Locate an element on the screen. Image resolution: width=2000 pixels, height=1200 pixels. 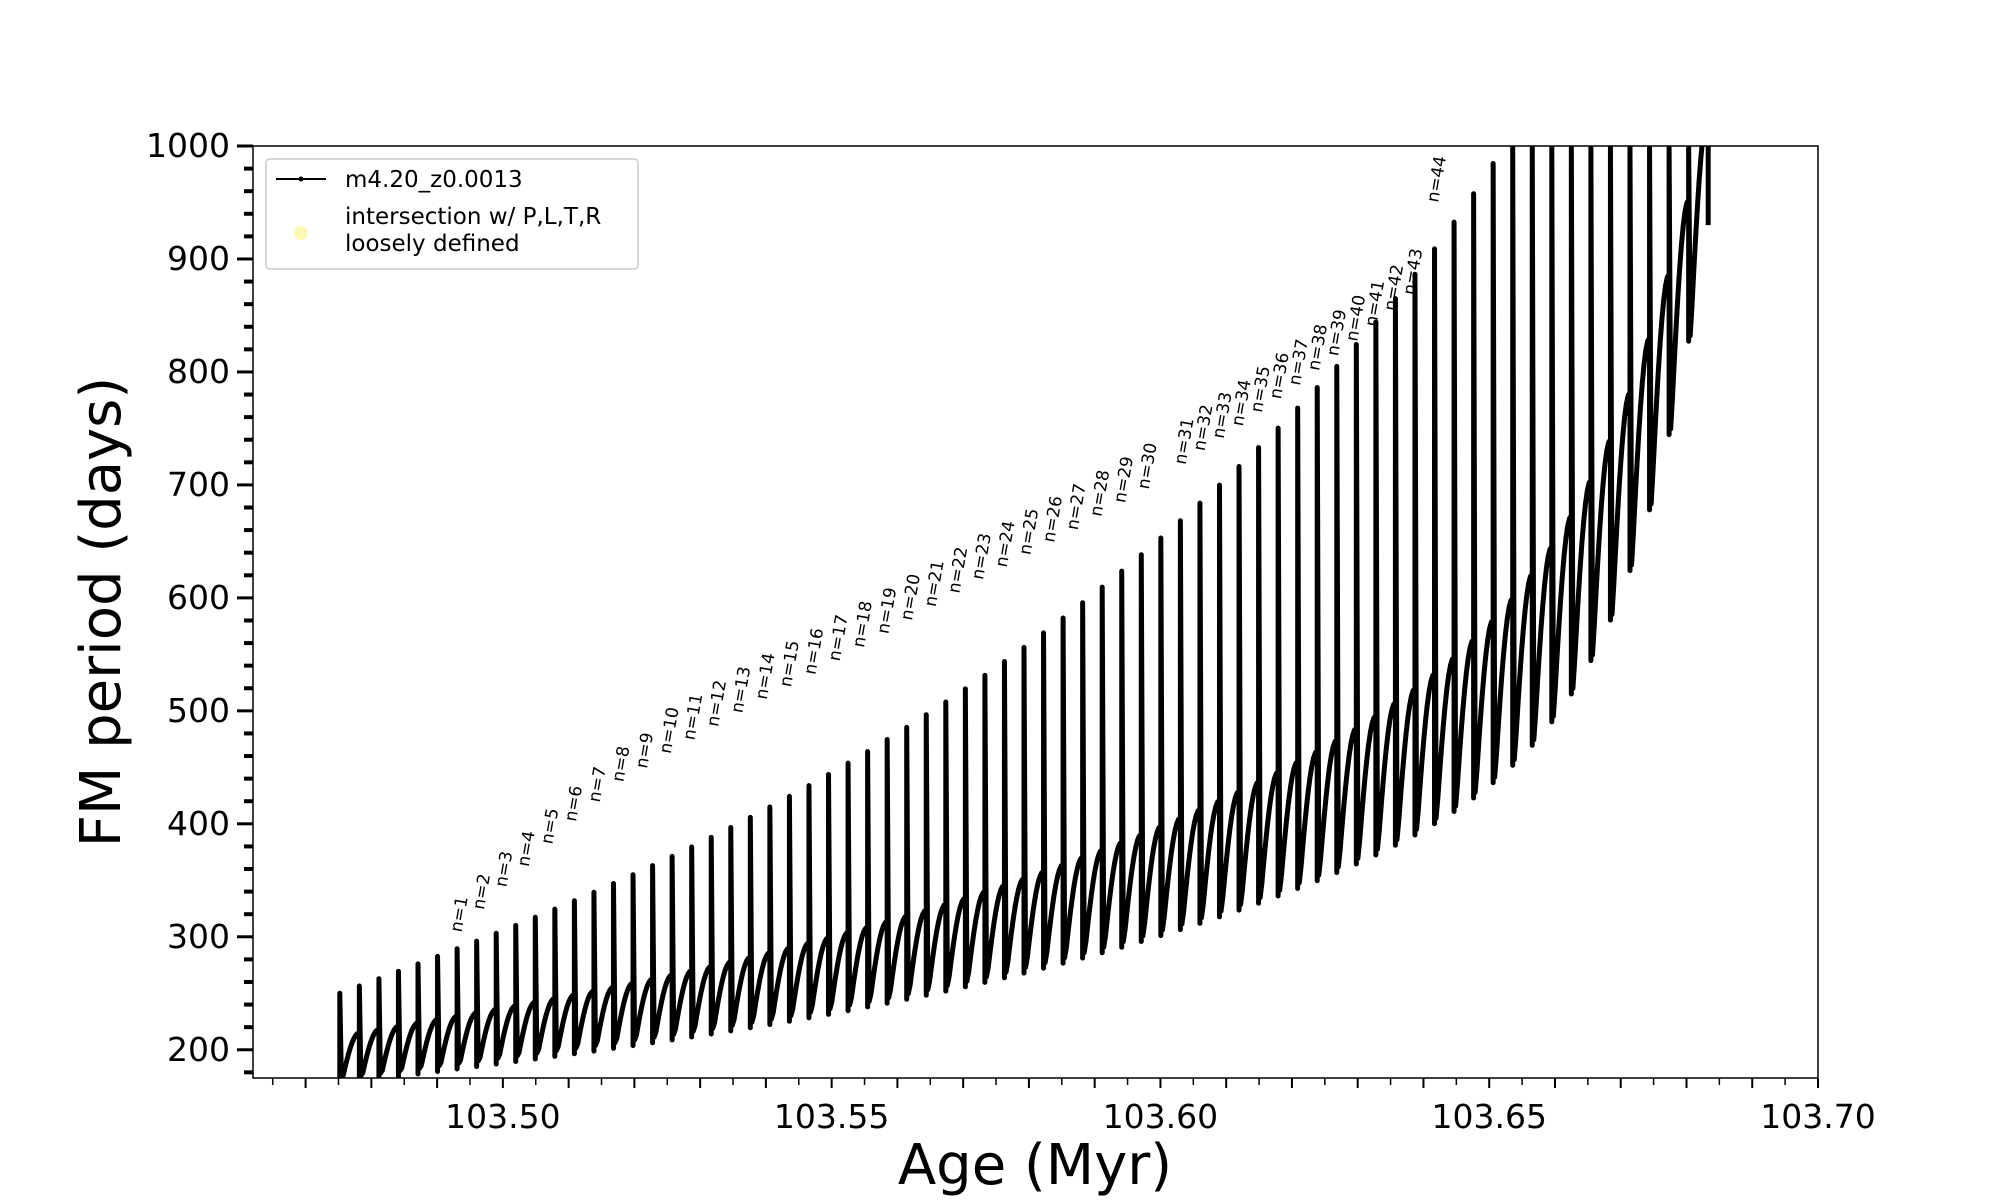
x-axis-title: Age (Myr) is located at coordinates (1035, 1165).